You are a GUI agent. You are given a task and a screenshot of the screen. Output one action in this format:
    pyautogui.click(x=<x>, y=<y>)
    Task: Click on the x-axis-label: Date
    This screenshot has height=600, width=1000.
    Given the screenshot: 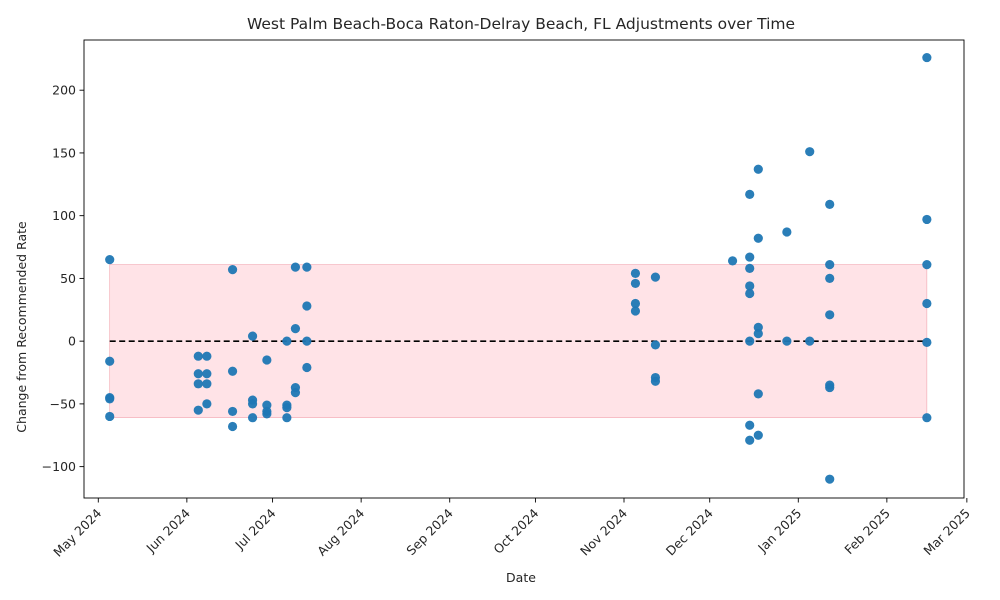 What is the action you would take?
    pyautogui.click(x=521, y=577)
    